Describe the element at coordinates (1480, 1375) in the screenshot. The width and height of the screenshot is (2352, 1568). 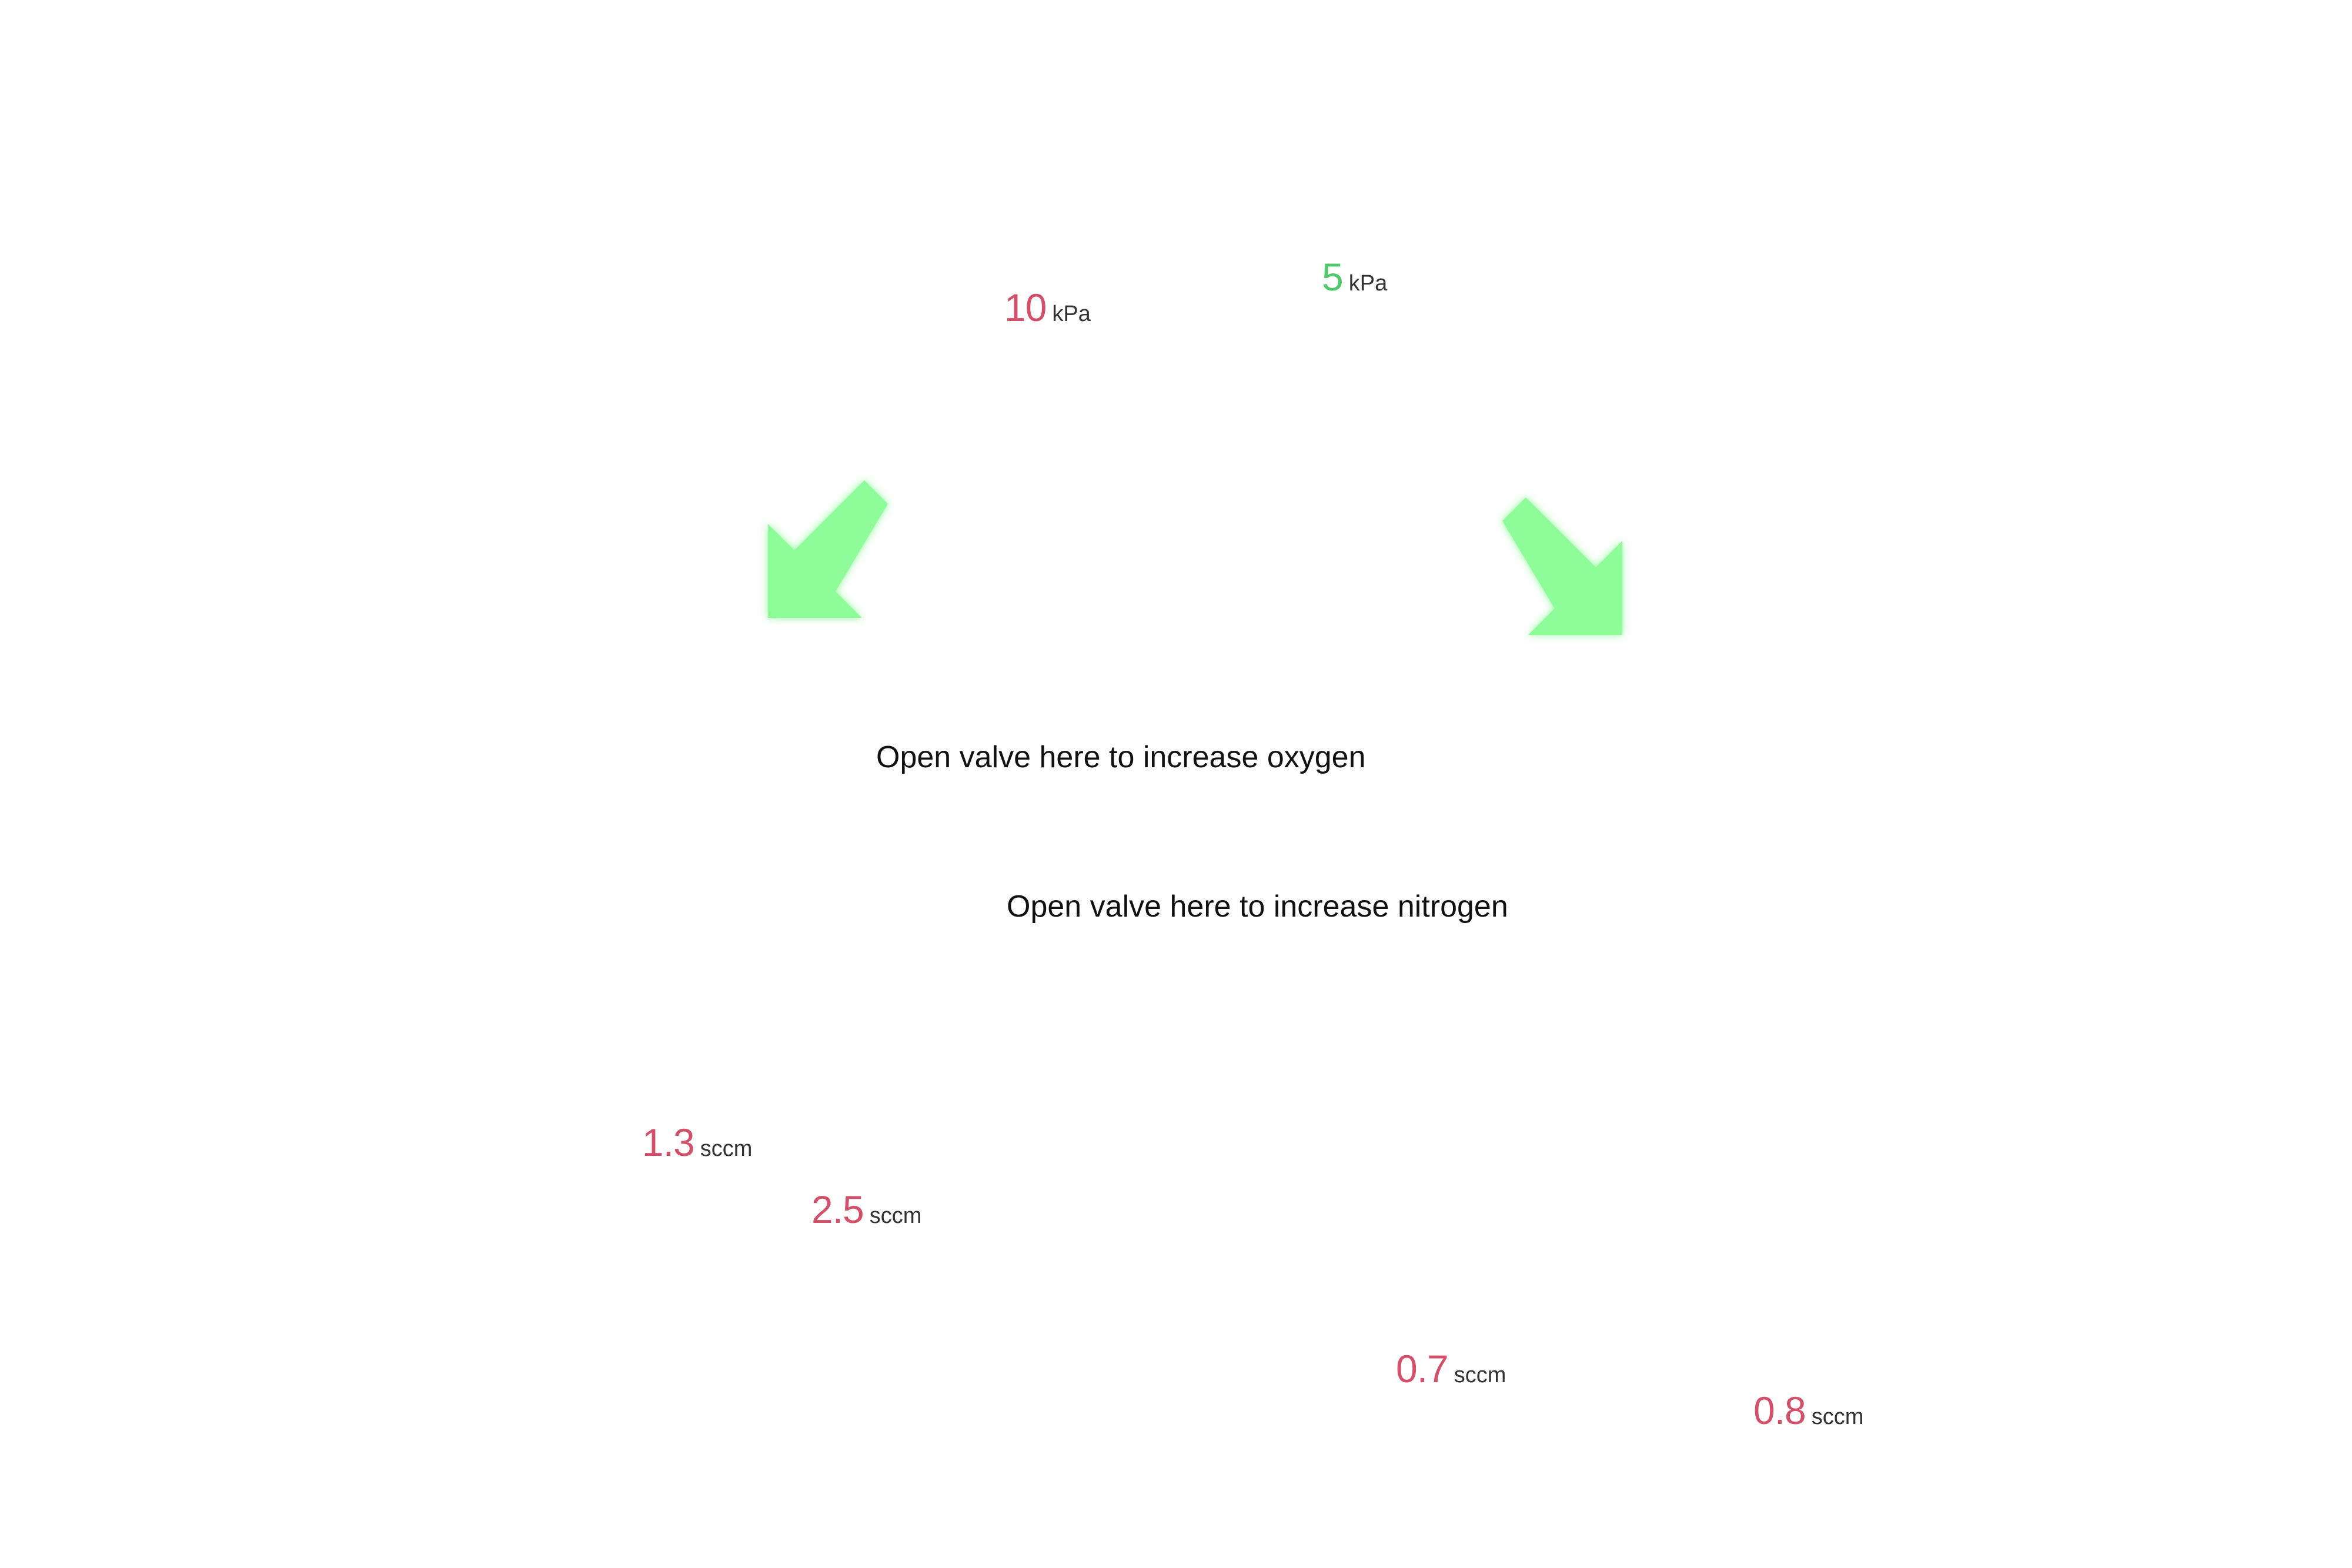
I see `flow-unit-3: sccm` at that location.